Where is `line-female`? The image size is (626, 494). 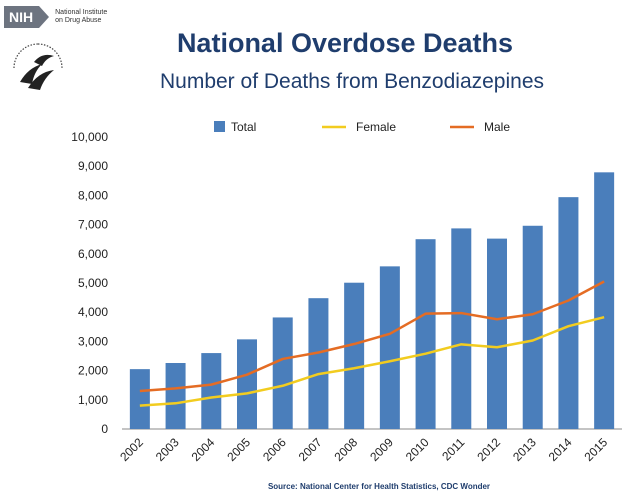 line-female is located at coordinates (372, 361).